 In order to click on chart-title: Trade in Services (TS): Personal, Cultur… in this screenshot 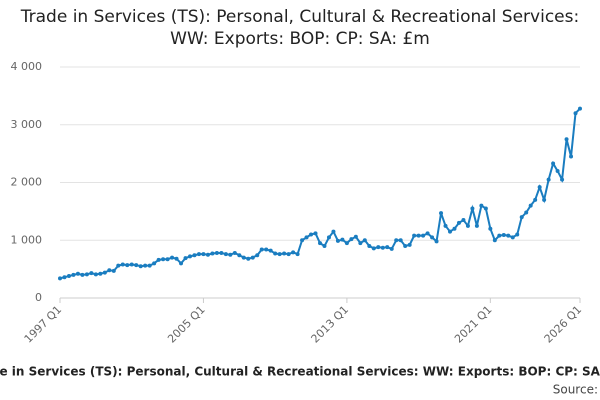, I will do `click(300, 28)`.